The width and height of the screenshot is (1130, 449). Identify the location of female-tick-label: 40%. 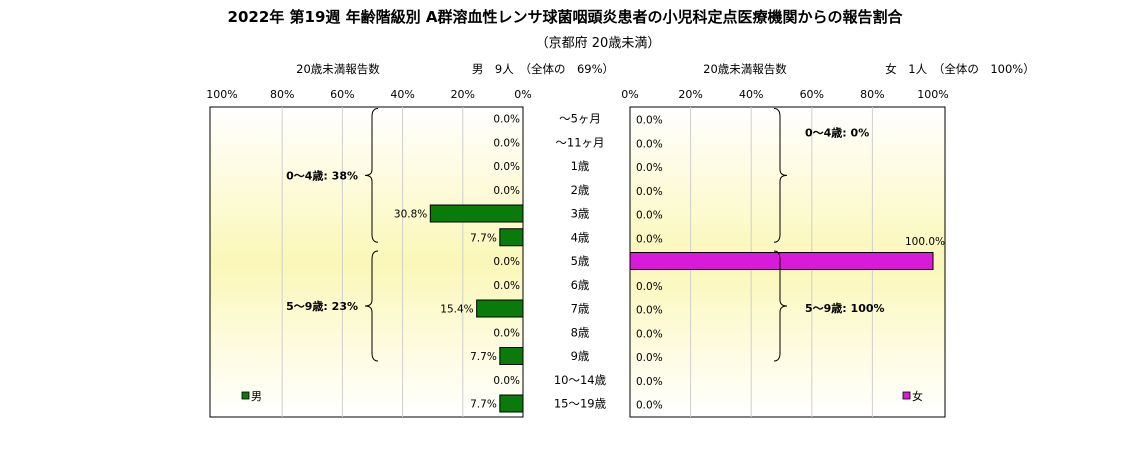
(751, 94).